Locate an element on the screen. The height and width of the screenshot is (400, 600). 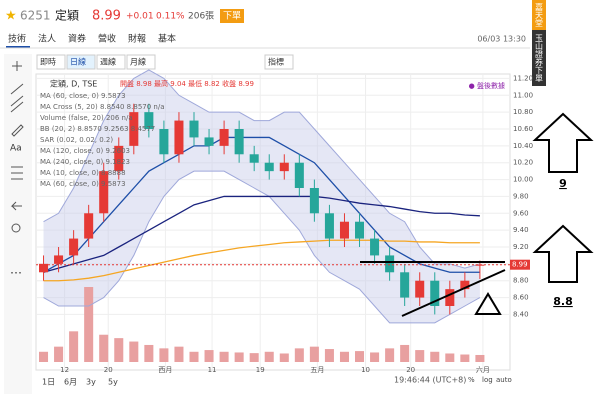
range-button: 1日 is located at coordinates (48, 382).